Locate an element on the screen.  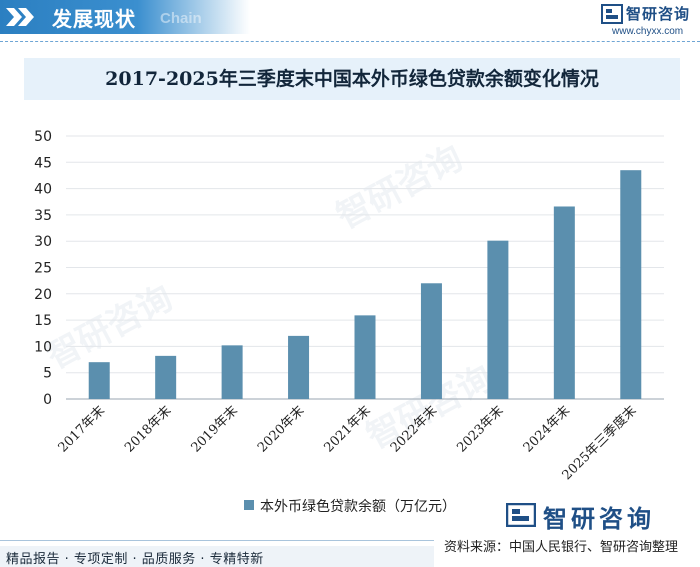
x-tick-label: 2023年末 is located at coordinates (480, 429).